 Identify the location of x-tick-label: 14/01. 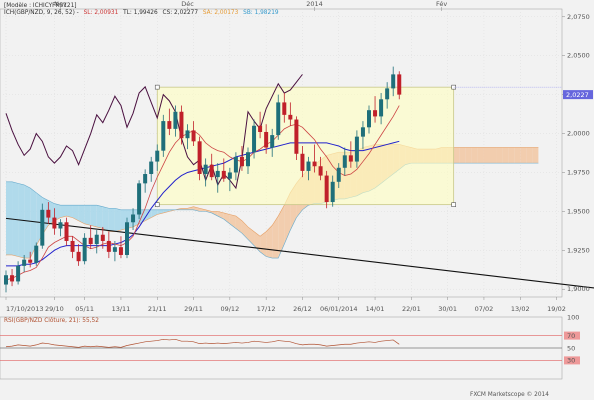
(375, 309).